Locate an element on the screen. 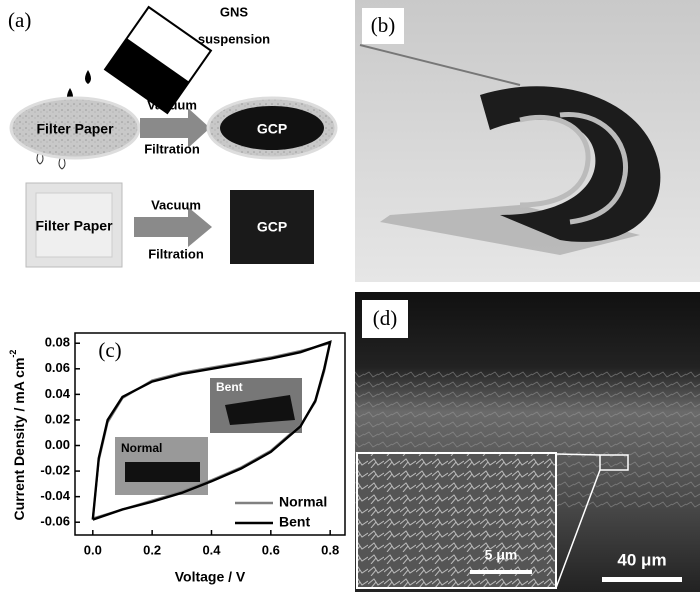 This screenshot has height=592, width=700. panel-label: (a) is located at coordinates (19, 20).